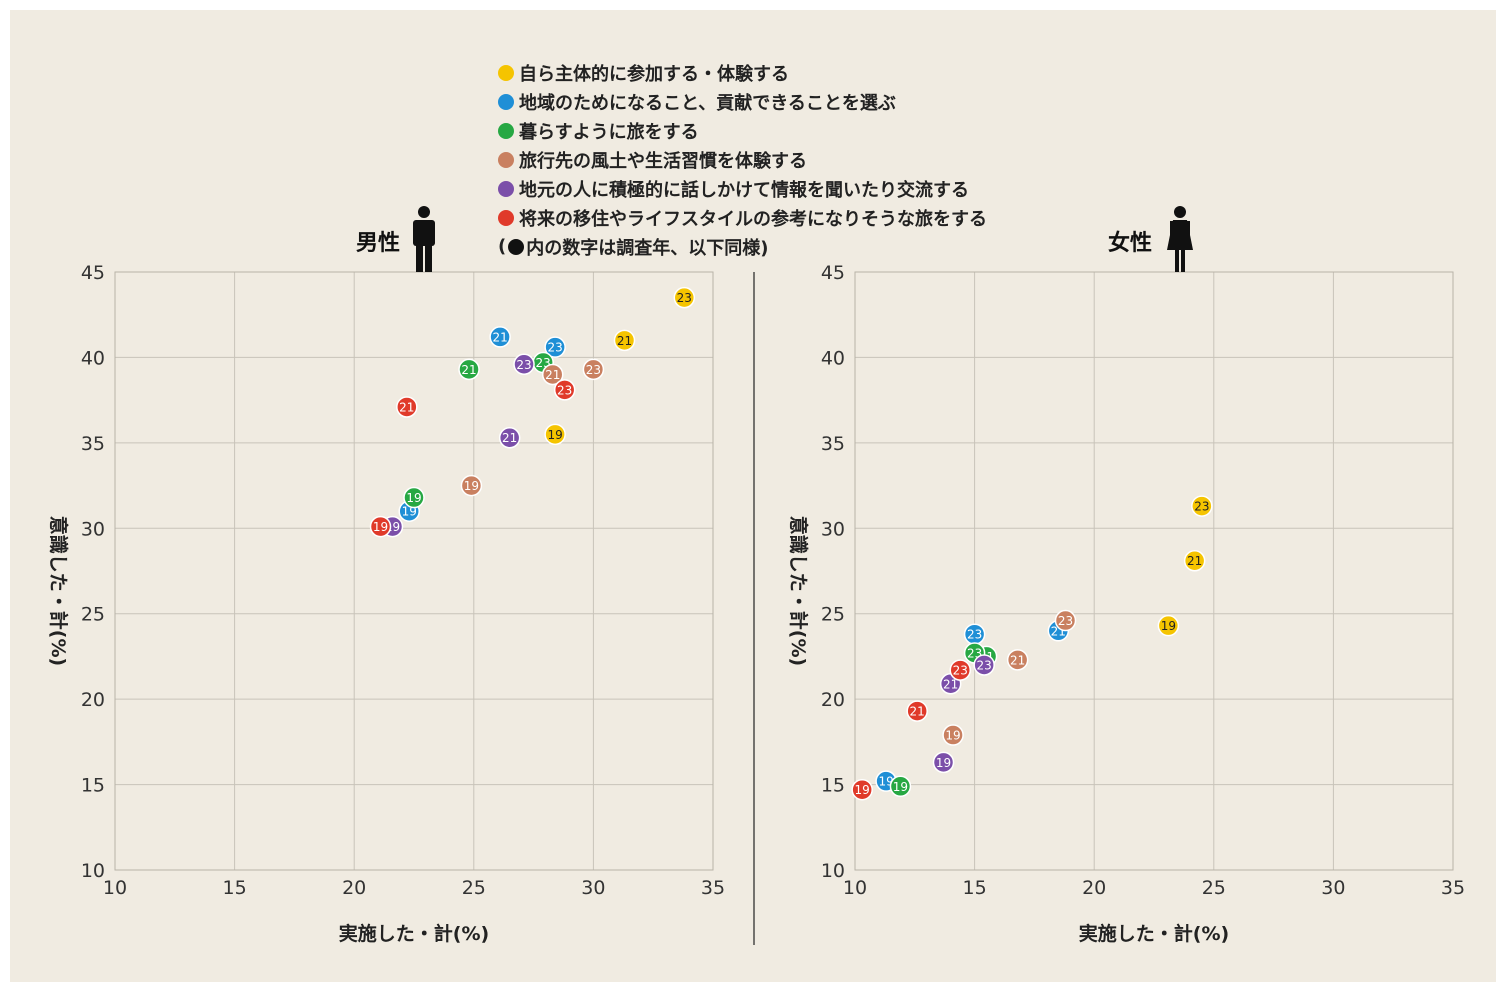 This screenshot has width=1506, height=990. I want to click on female-icon, so click(1180, 239).